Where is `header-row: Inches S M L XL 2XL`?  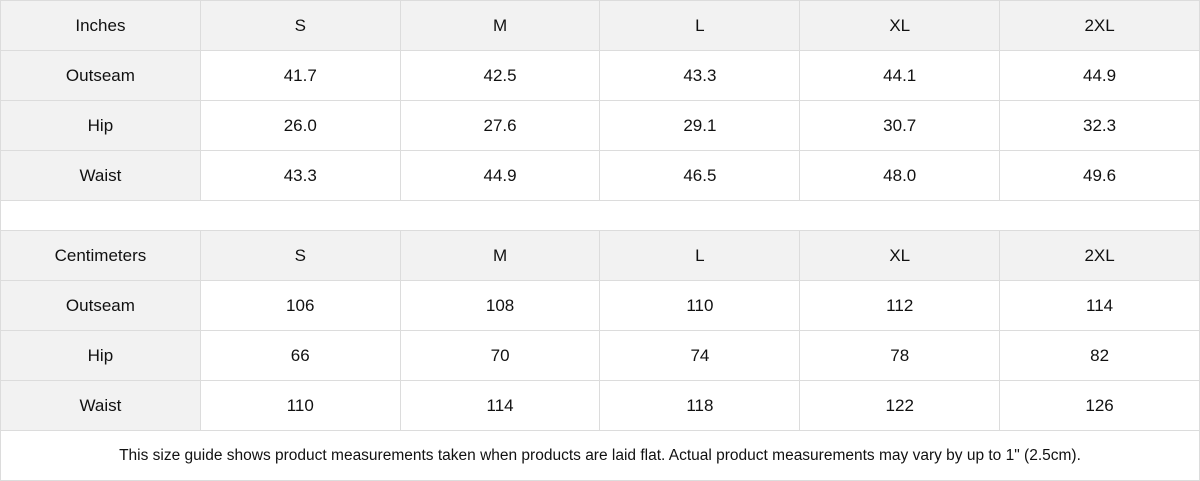 header-row: Inches S M L XL 2XL is located at coordinates (600, 25).